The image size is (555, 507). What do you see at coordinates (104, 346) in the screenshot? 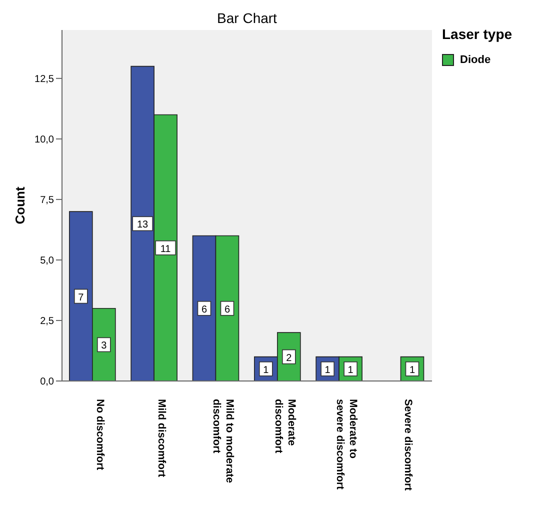
I see `data-label: 3` at bounding box center [104, 346].